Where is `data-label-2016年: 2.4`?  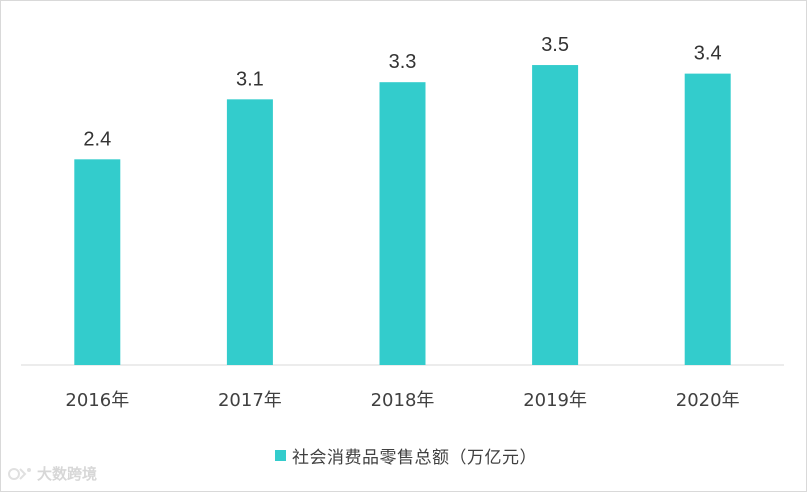
data-label-2016年: 2.4 is located at coordinates (97, 139).